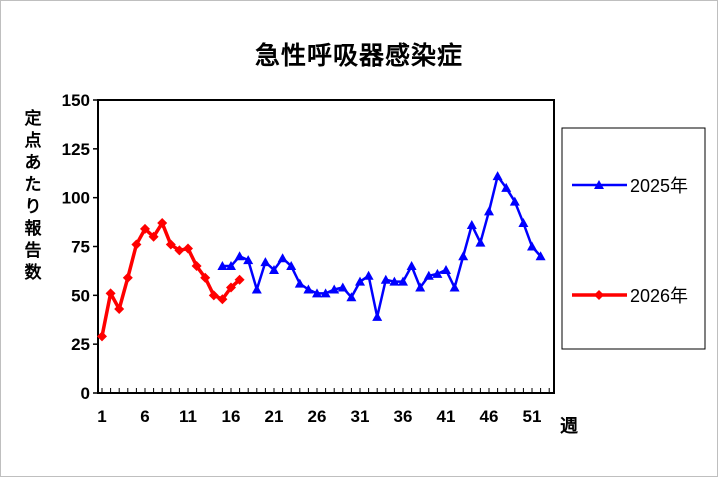  I want to click on y-tick-label: 125, so click(76, 149).